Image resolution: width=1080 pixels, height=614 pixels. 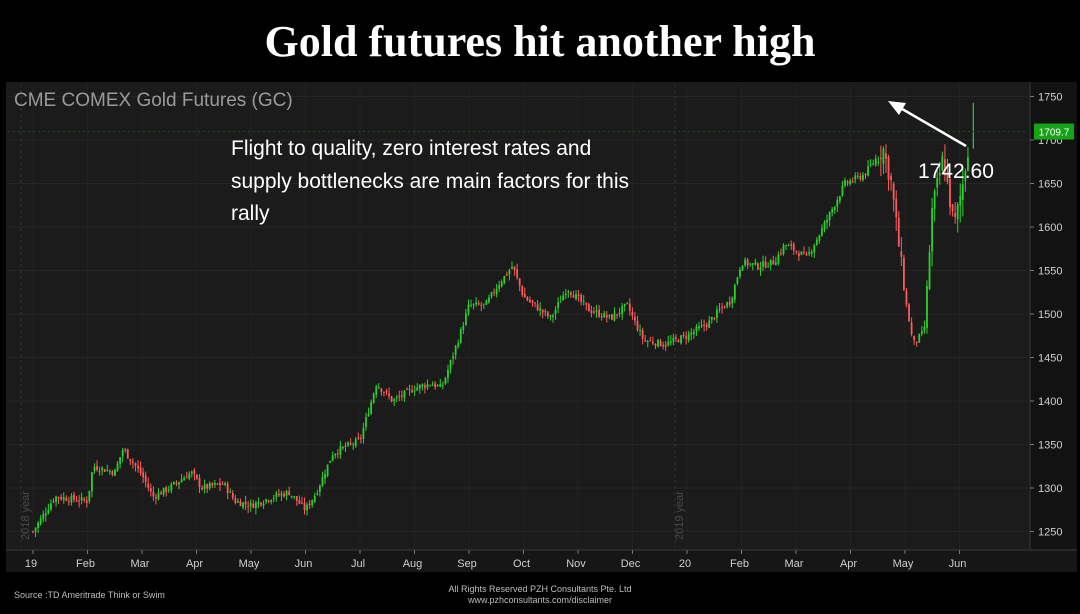 What do you see at coordinates (304, 564) in the screenshot?
I see `x-tick-label: Jun` at bounding box center [304, 564].